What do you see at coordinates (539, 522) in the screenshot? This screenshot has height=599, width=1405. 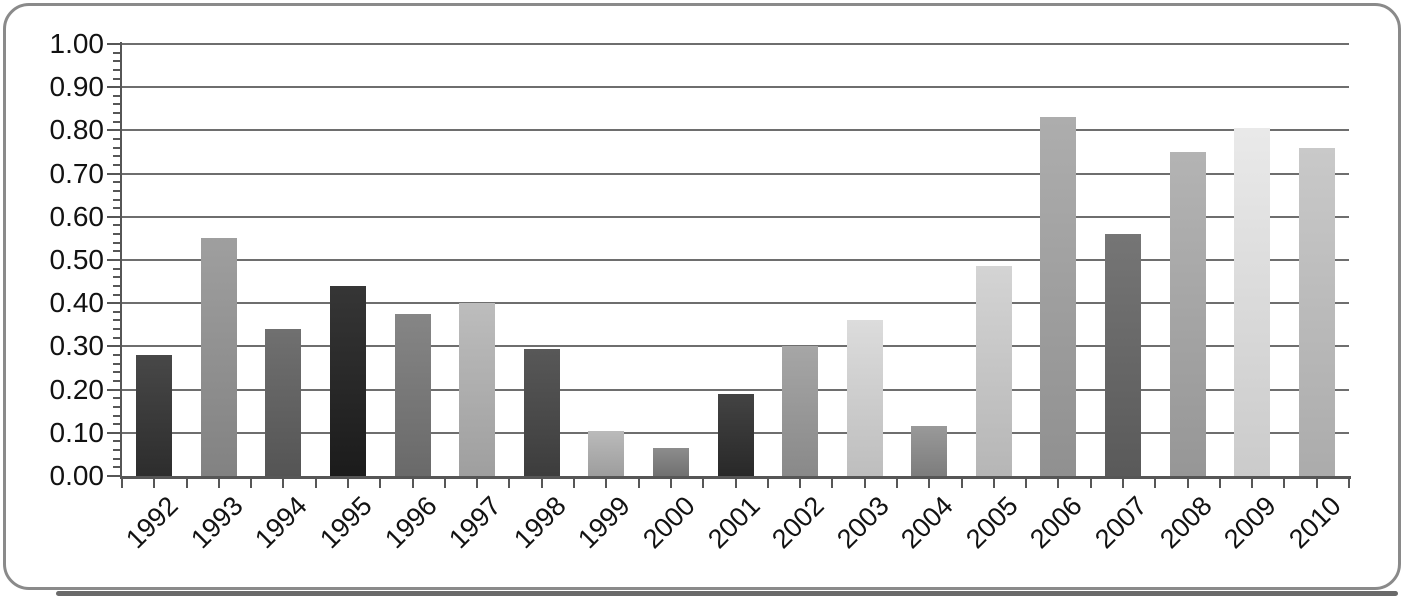 I see `x-tick-label-1998: 1998` at bounding box center [539, 522].